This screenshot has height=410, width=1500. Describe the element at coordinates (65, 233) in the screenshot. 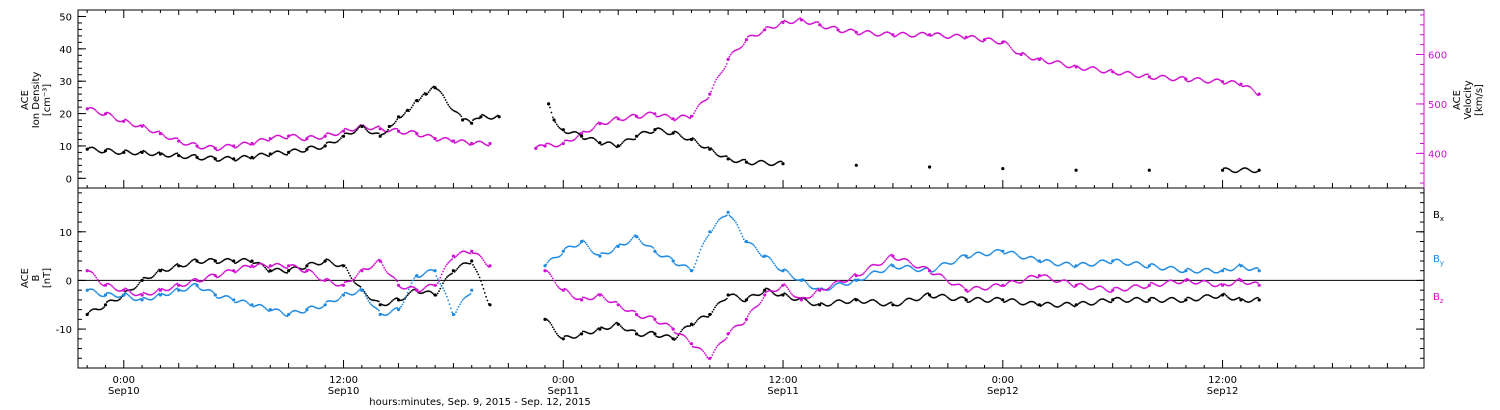

I see `bottom-left-tick-label: 10` at that location.